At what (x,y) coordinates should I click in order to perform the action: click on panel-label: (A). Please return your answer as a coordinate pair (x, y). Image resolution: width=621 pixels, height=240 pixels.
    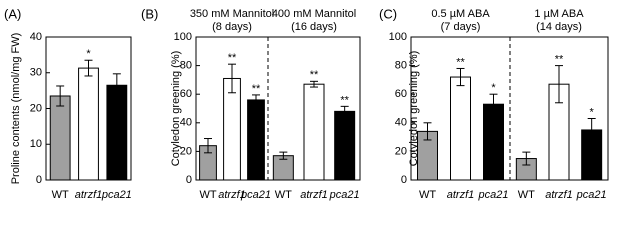
    Looking at the image, I should click on (12, 13).